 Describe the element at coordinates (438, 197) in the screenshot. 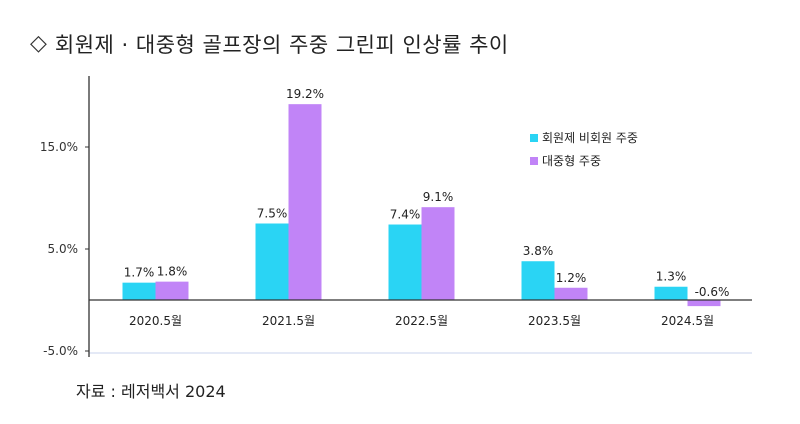

I see `data-label-2-3: 9.1%` at that location.